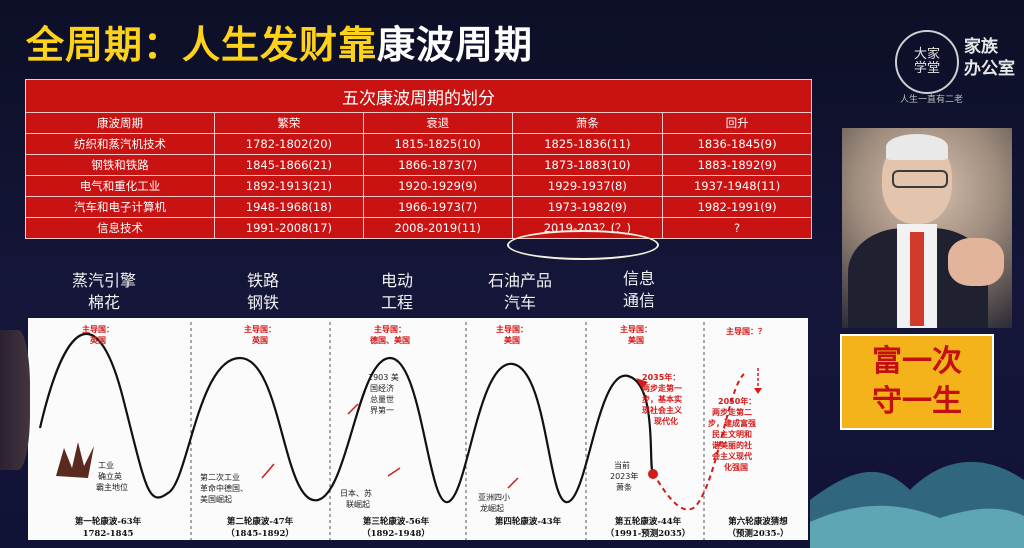  I want to click on row-label: 信息技术, so click(120, 228).